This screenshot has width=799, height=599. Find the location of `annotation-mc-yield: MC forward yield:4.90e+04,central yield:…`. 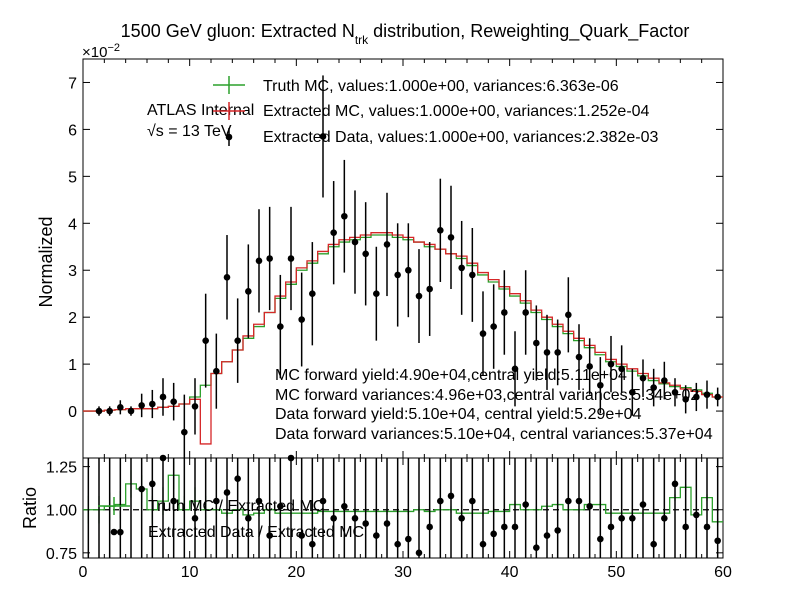

annotation-mc-yield: MC forward yield:4.90e+04,central yield:… is located at coordinates (451, 375).